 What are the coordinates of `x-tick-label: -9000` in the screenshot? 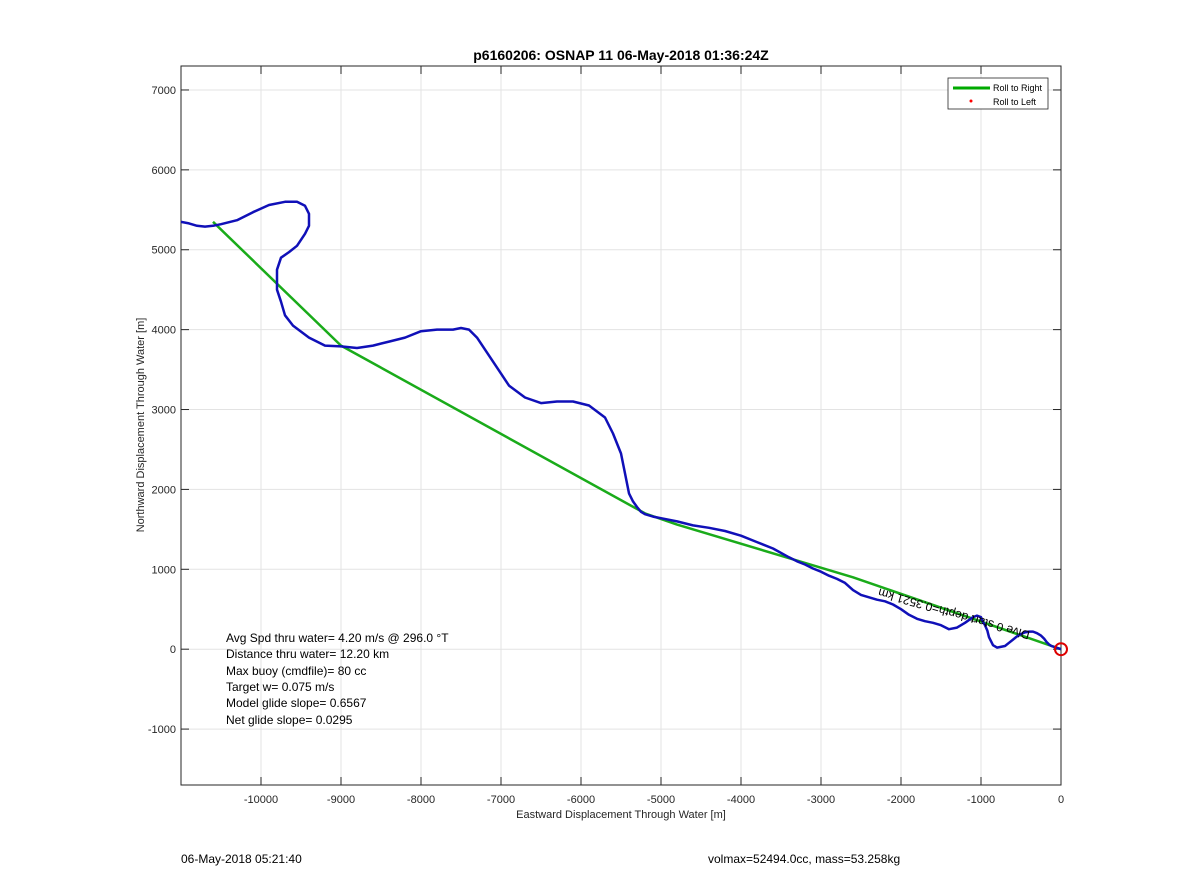 It's located at (341, 800).